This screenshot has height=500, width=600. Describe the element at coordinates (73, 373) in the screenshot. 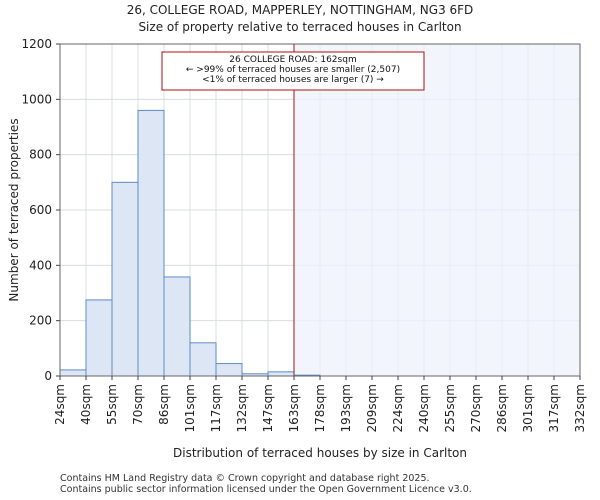

I see `bar-24sqm` at that location.